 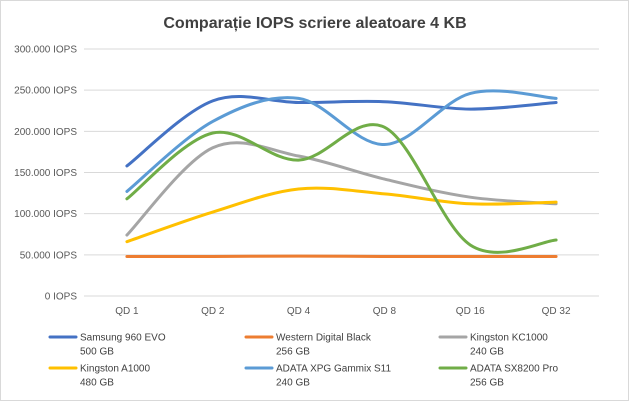 What do you see at coordinates (314, 23) in the screenshot?
I see `chart-title: Comparație IOPS scriere aleatoare 4 KB` at bounding box center [314, 23].